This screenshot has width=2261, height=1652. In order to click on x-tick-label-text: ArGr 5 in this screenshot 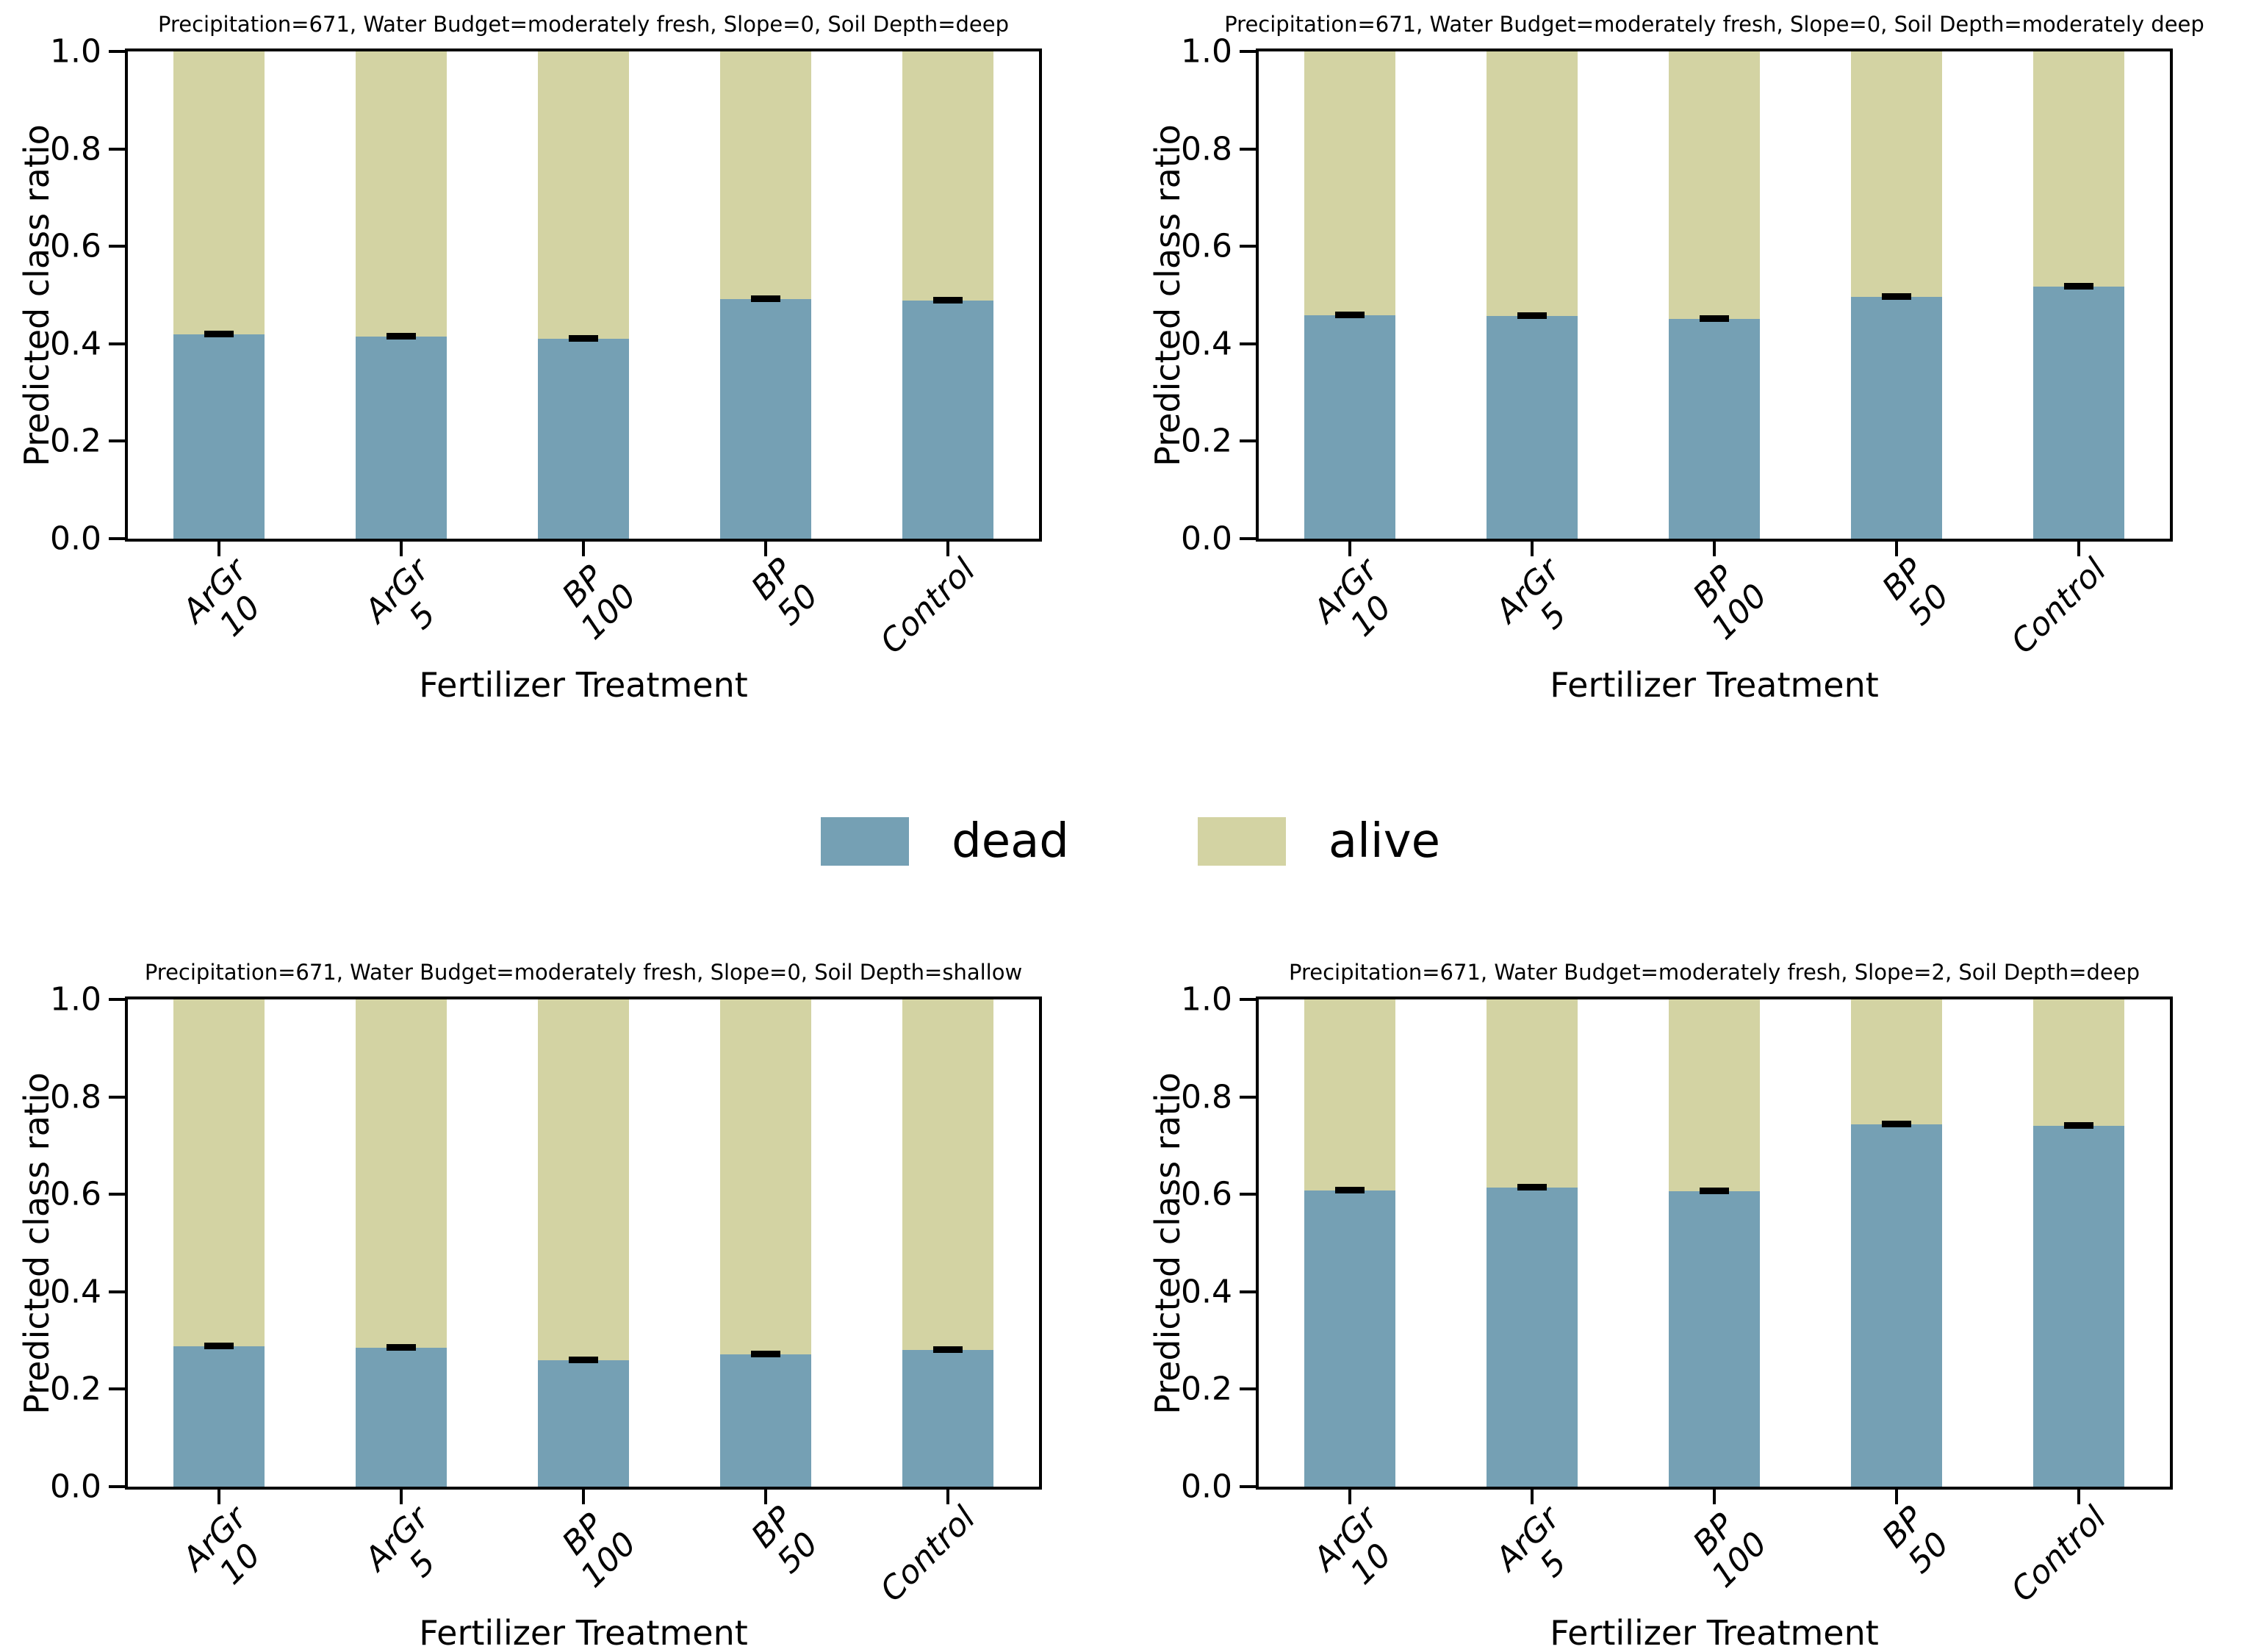, I will do `click(1540, 1551)`.